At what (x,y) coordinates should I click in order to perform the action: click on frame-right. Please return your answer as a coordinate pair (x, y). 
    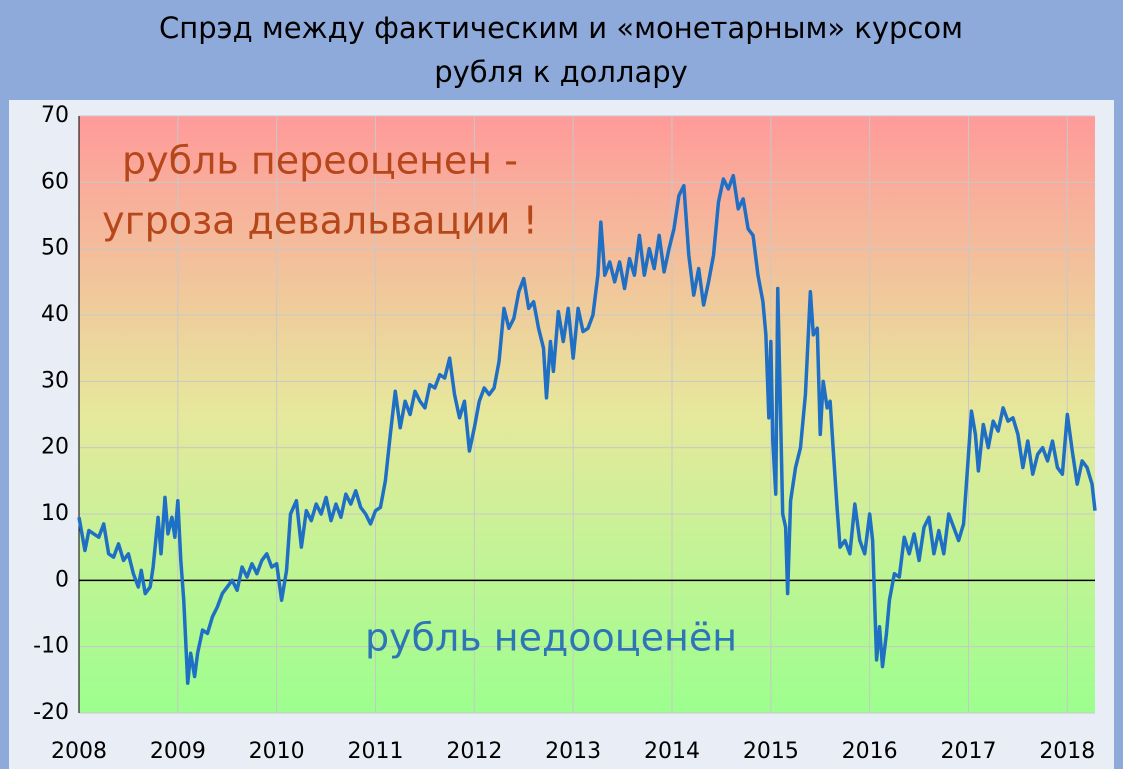
    Looking at the image, I should click on (1118, 434).